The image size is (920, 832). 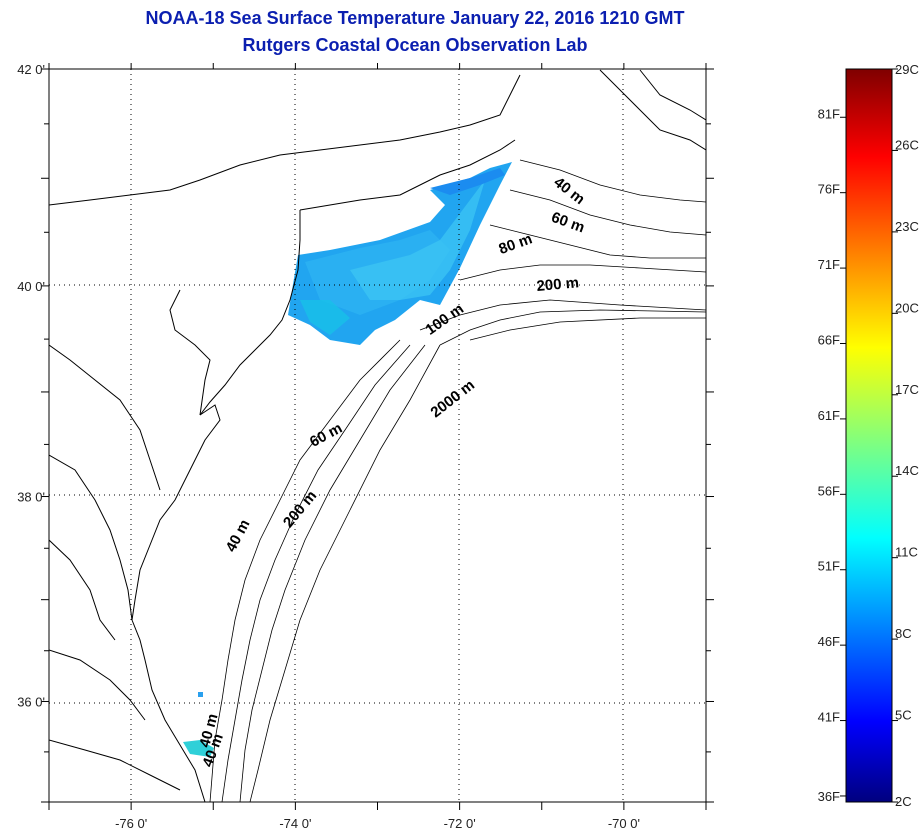 What do you see at coordinates (415, 45) in the screenshot?
I see `map-subtitle: Rutgers Coastal Ocean Observation Lab` at bounding box center [415, 45].